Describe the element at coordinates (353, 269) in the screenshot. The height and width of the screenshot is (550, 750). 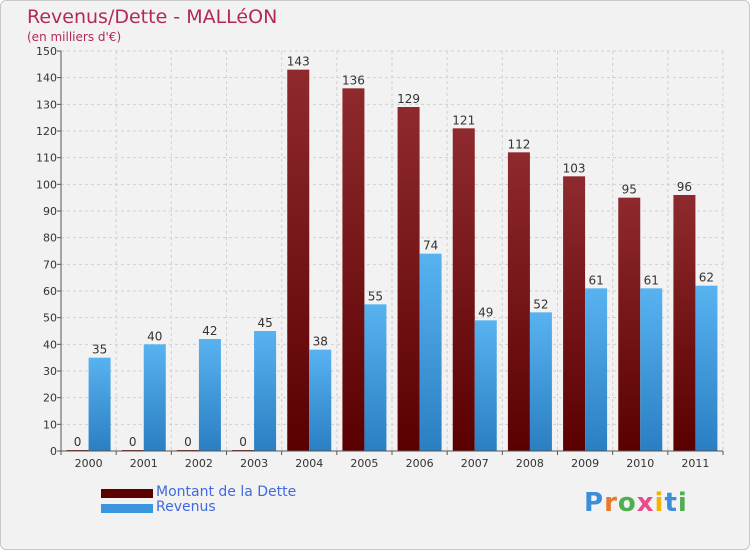
I see `bar-debt-2005` at that location.